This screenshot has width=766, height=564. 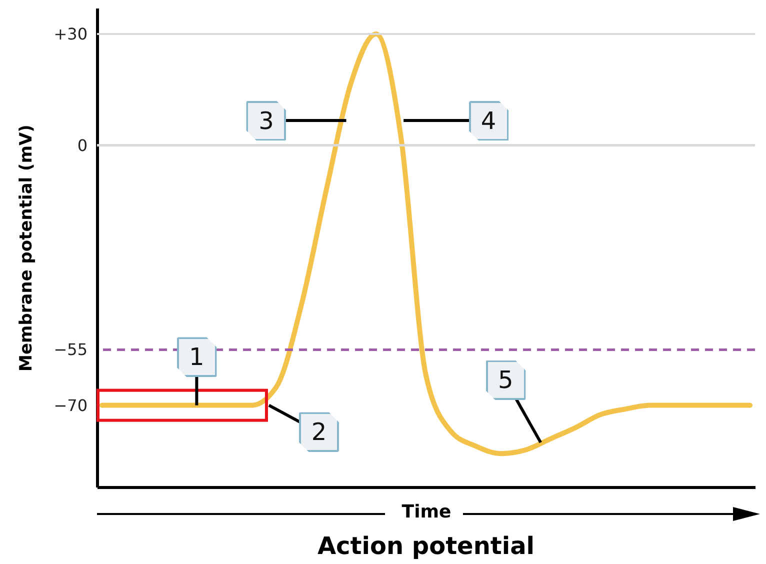 What do you see at coordinates (426, 546) in the screenshot?
I see `text: Action potential` at bounding box center [426, 546].